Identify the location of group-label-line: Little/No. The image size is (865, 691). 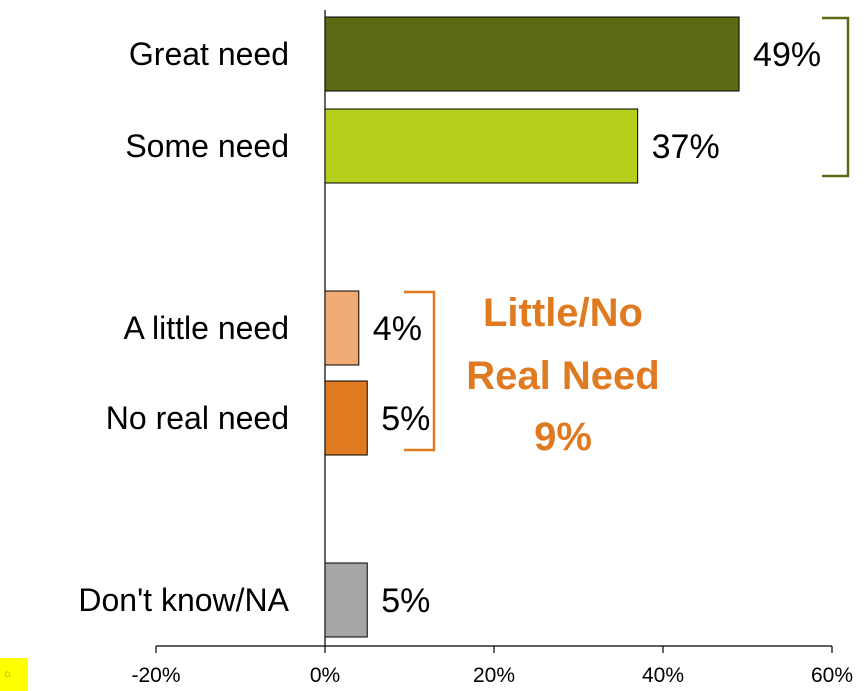
(563, 313).